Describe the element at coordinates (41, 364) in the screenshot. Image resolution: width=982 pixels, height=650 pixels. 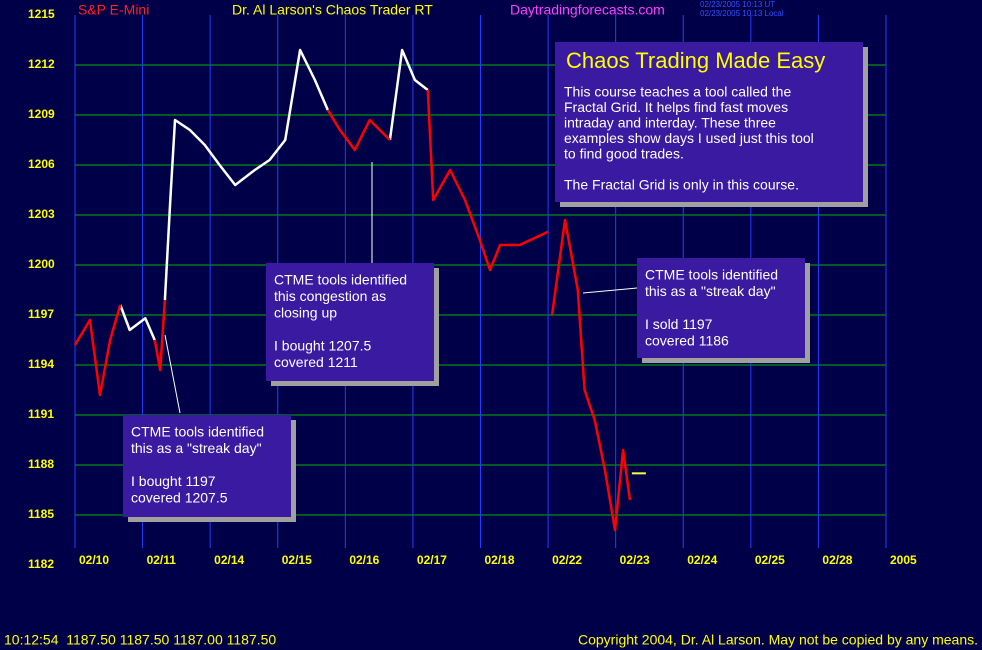
I see `y-tick-label: 1194` at that location.